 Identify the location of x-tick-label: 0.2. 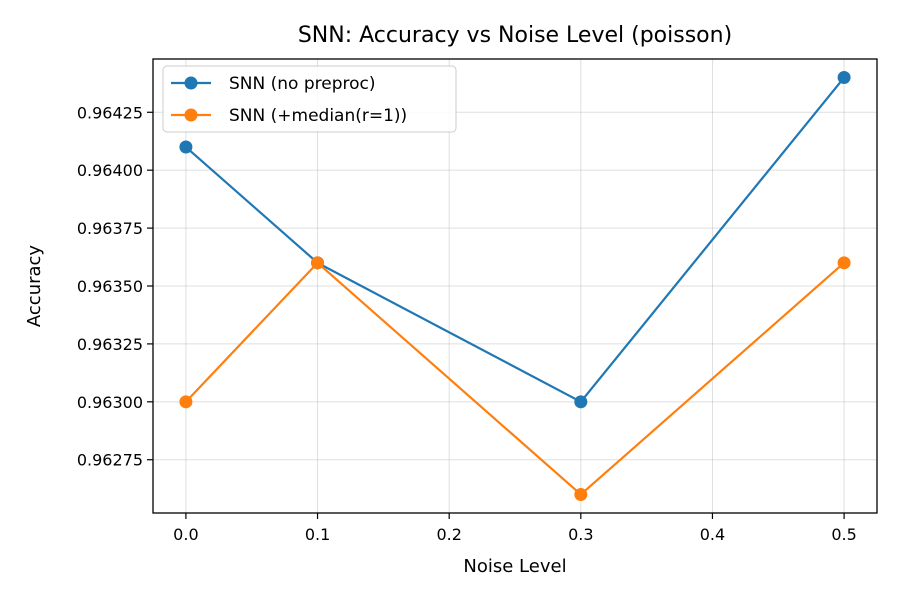
(448, 534).